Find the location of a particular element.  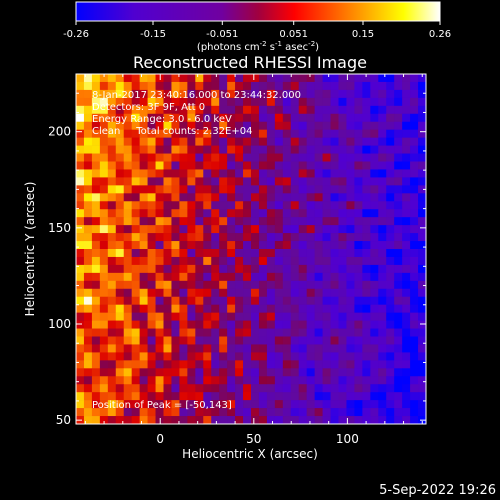

y-tick-label: 50 is located at coordinates (63, 420).